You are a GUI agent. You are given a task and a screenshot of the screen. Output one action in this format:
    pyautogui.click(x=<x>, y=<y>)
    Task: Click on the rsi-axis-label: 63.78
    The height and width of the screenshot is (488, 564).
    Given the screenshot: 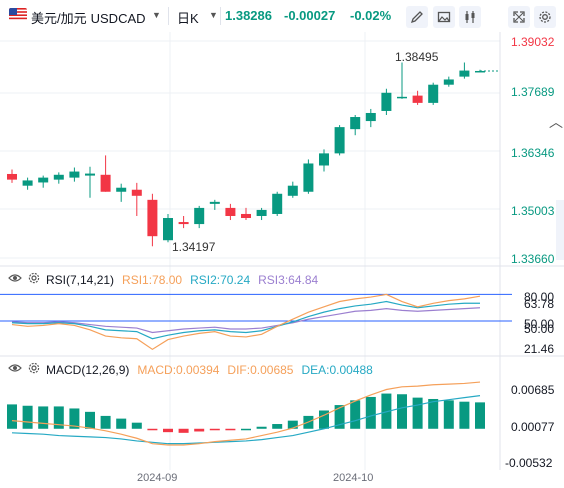 What is the action you would take?
    pyautogui.click(x=539, y=304)
    